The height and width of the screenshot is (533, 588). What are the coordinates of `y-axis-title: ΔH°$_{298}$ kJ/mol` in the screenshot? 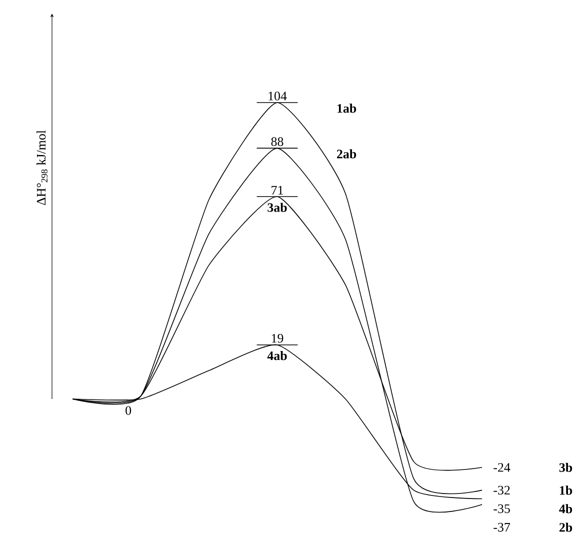 It's located at (42, 168).